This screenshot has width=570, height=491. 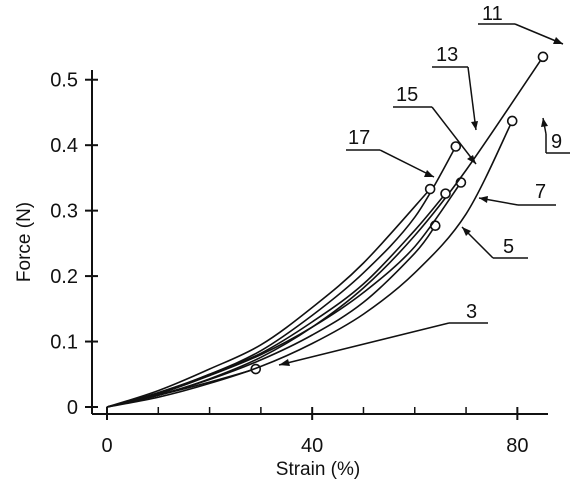 I want to click on callout-7-arrowhead, so click(x=483, y=199).